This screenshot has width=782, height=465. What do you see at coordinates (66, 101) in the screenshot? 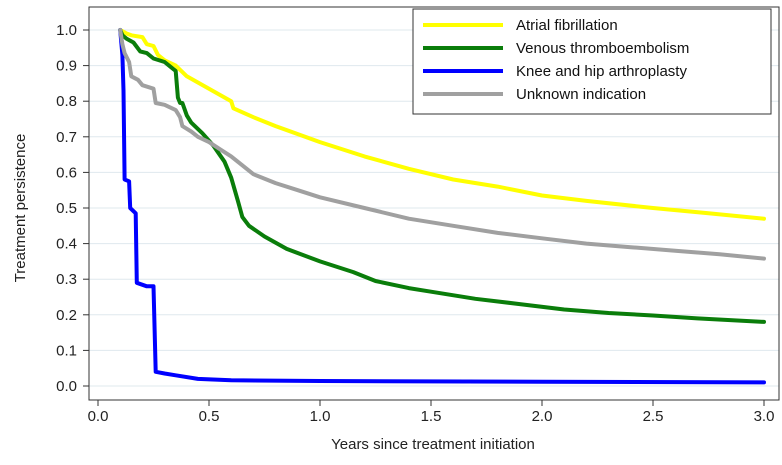
I see `y-tick-label: 0.8` at bounding box center [66, 101].